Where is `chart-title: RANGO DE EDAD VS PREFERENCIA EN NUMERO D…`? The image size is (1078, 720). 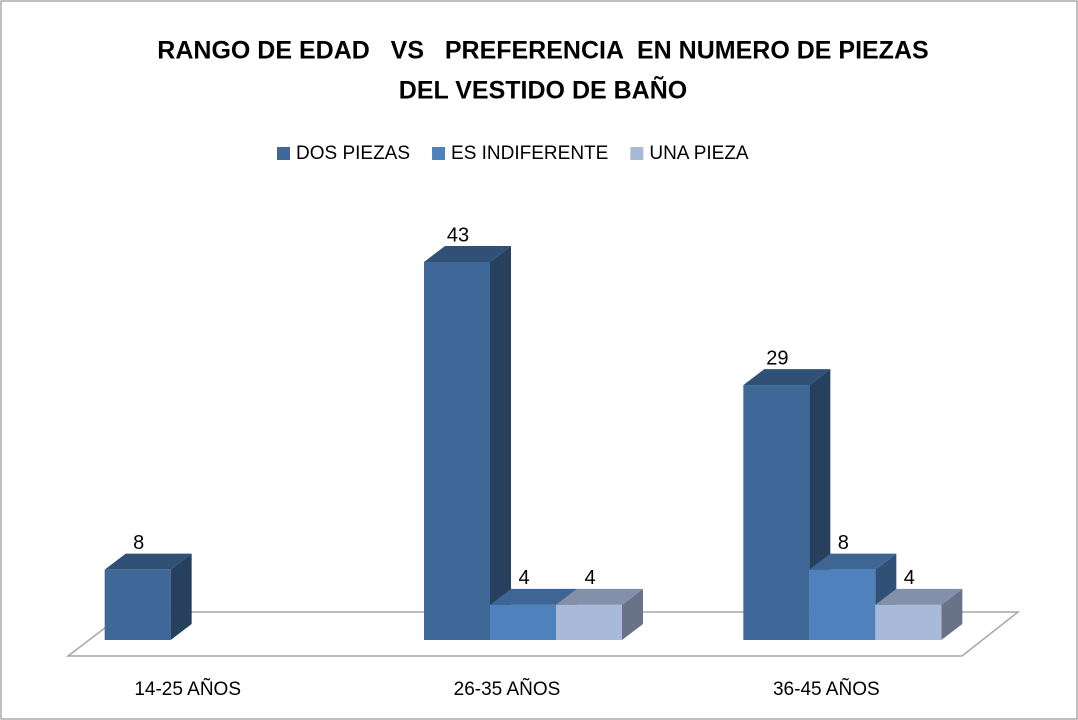
chart-title: RANGO DE EDAD VS PREFERENCIA EN NUMERO D… is located at coordinates (542, 51).